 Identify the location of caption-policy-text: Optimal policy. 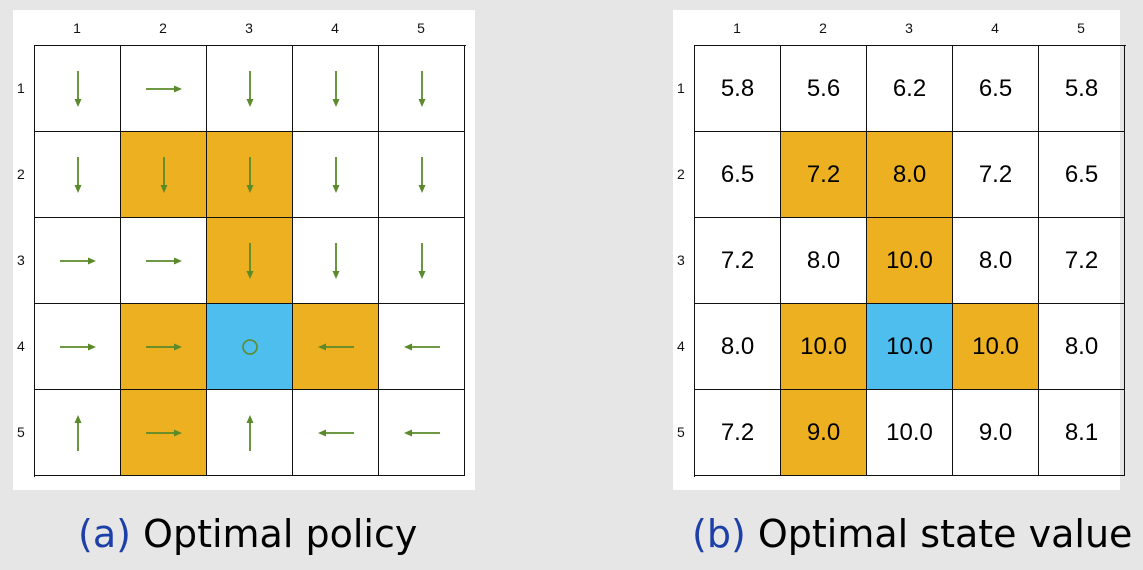
(280, 534).